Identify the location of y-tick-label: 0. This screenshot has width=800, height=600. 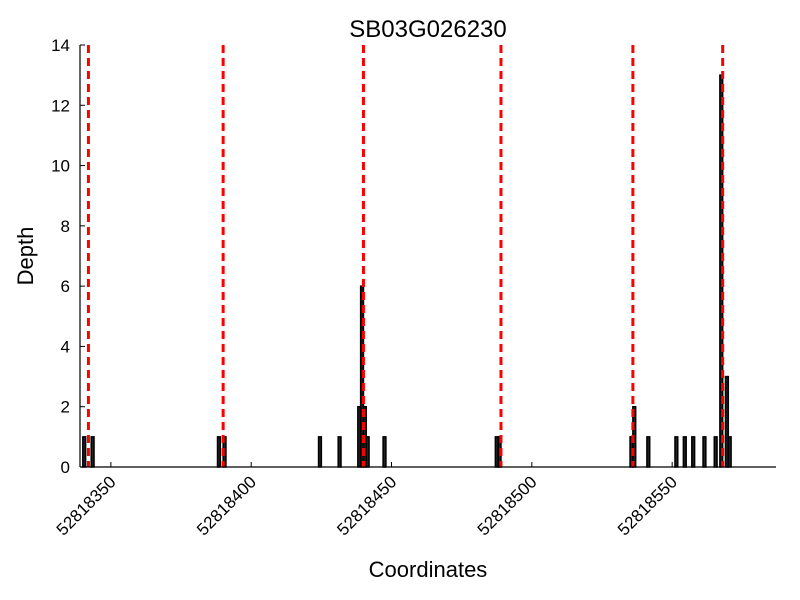
(65, 467).